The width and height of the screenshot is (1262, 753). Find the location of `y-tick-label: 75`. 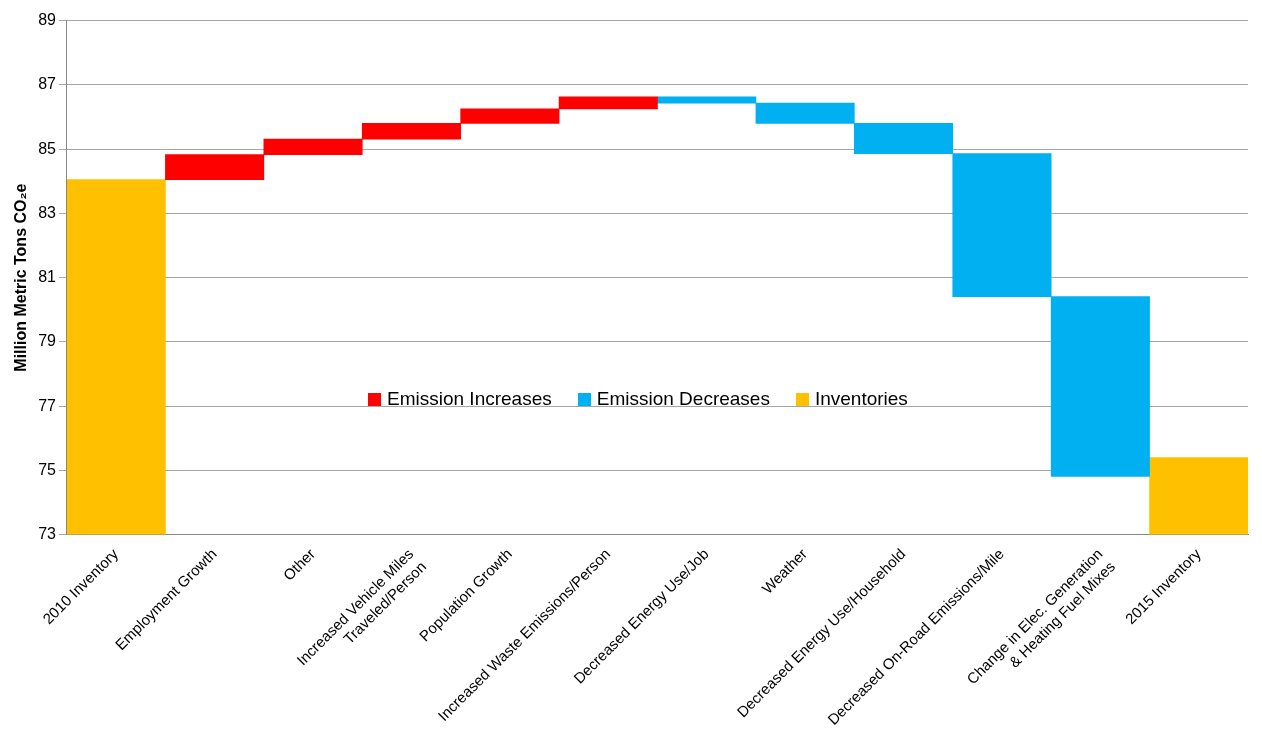

y-tick-label: 75 is located at coordinates (47, 469).